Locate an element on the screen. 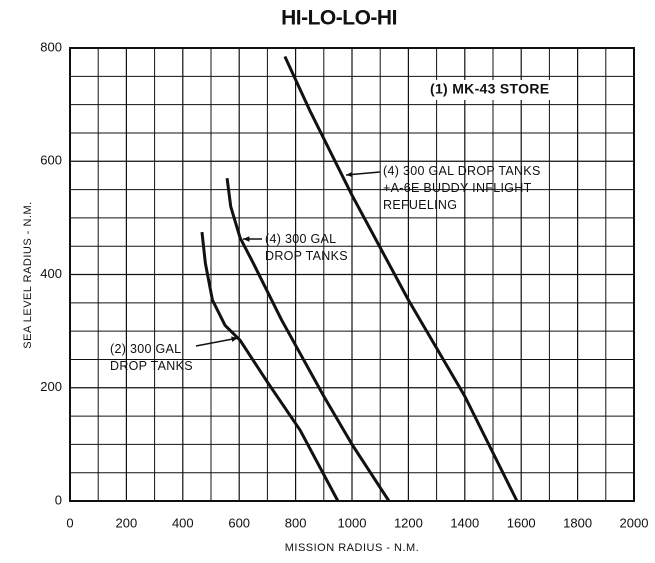 The height and width of the screenshot is (563, 655). y-tick-label: 800 is located at coordinates (51, 46).